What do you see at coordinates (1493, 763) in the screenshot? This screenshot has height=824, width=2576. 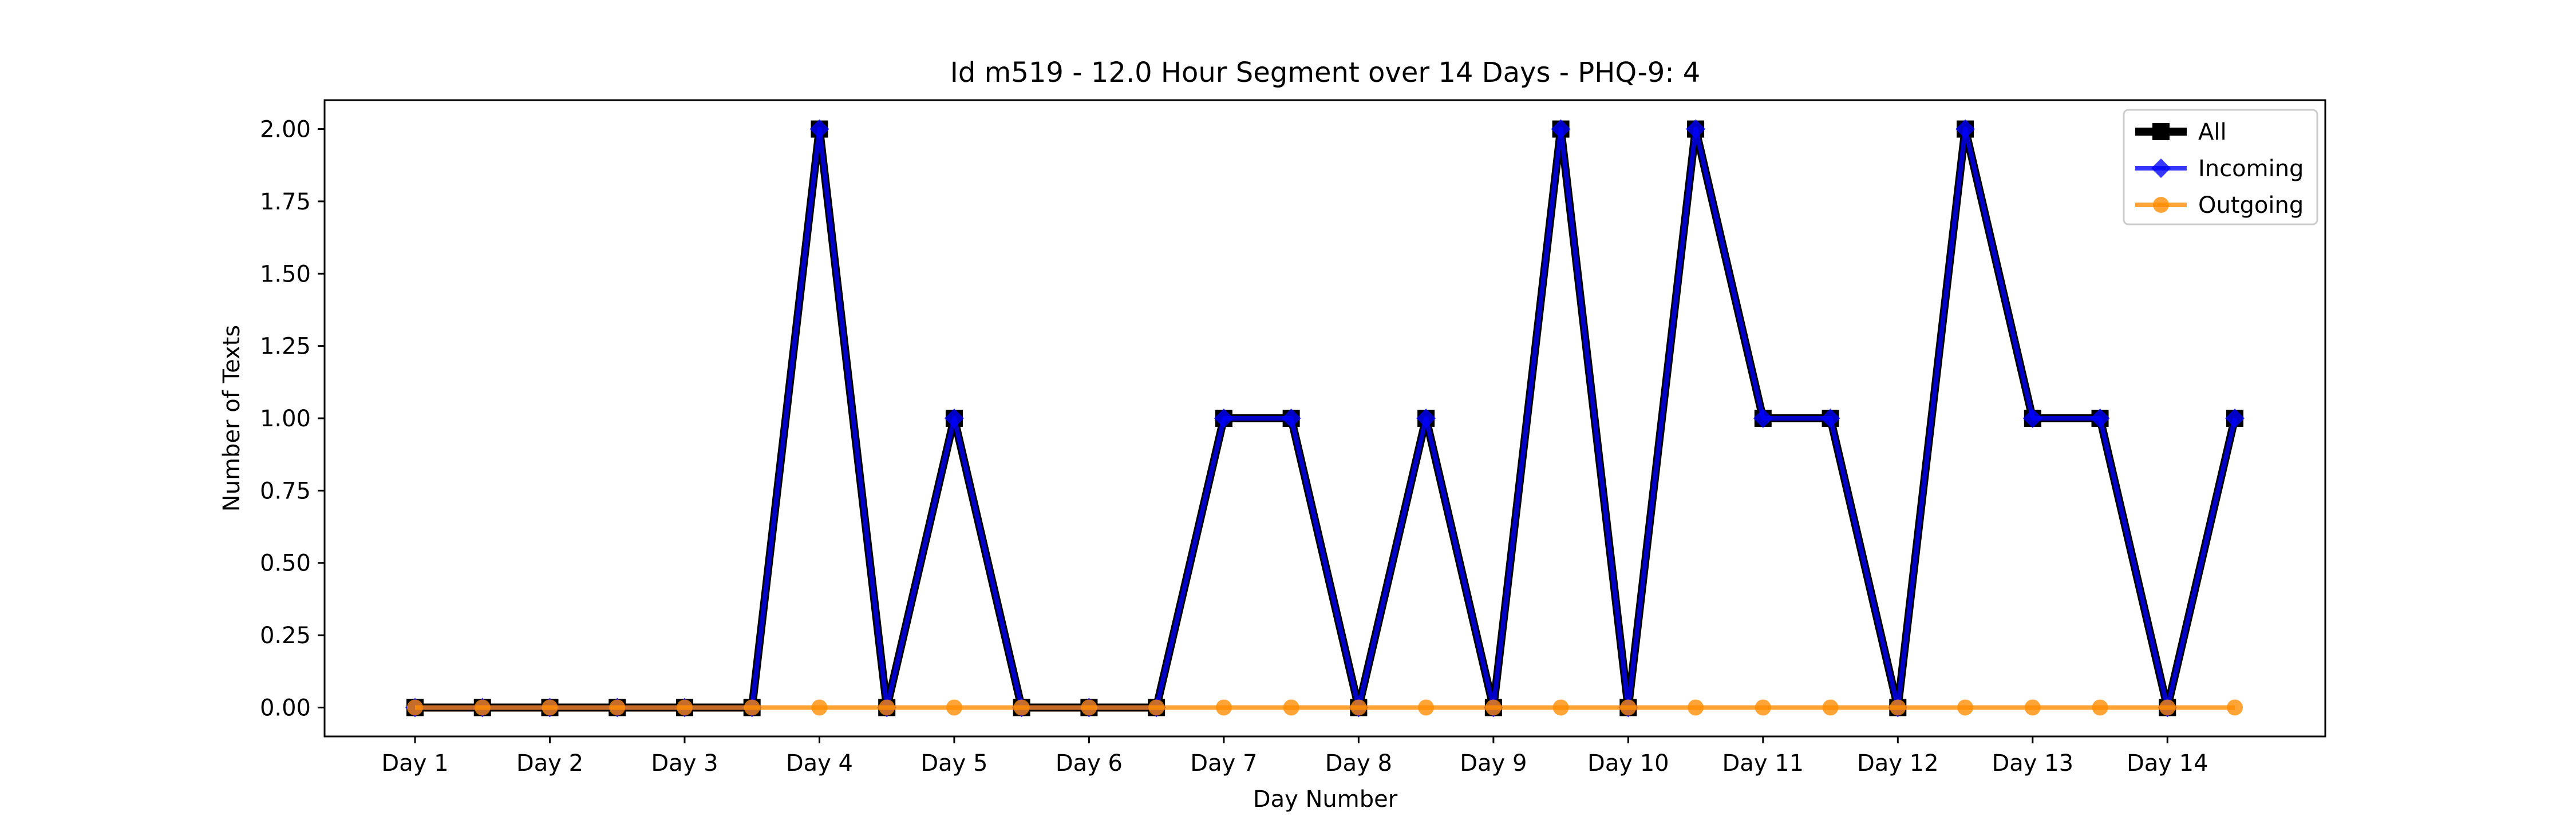 I see `x-tick-label: Day 9` at bounding box center [1493, 763].